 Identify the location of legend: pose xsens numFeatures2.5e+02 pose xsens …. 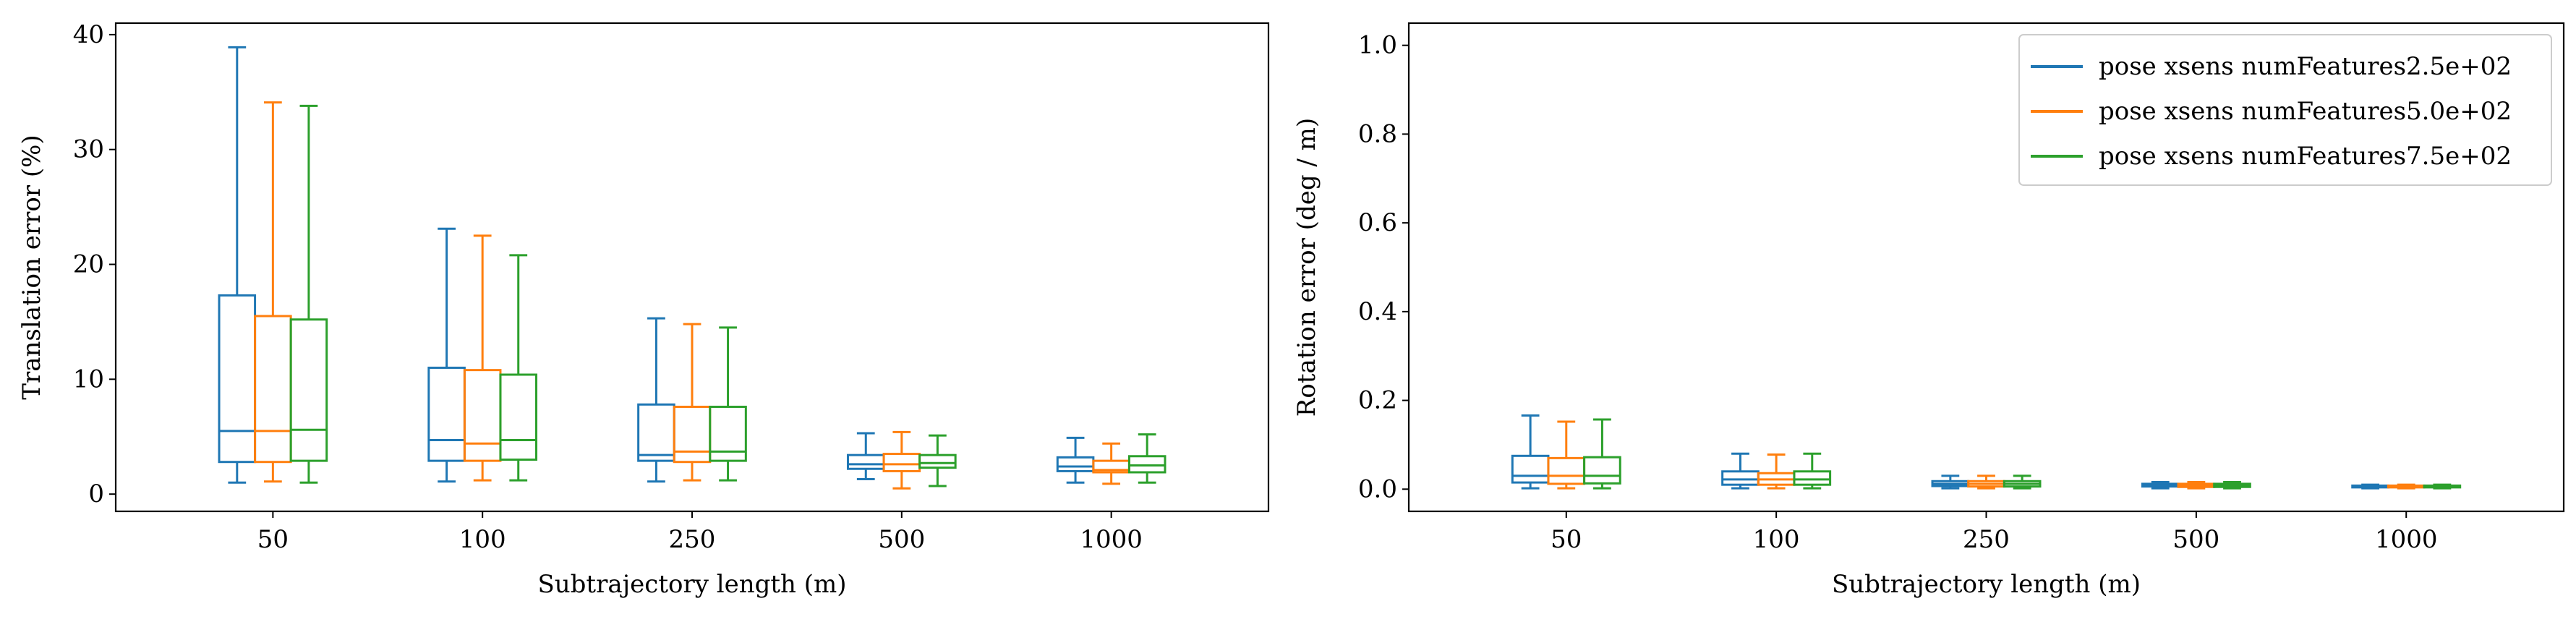
(2285, 110).